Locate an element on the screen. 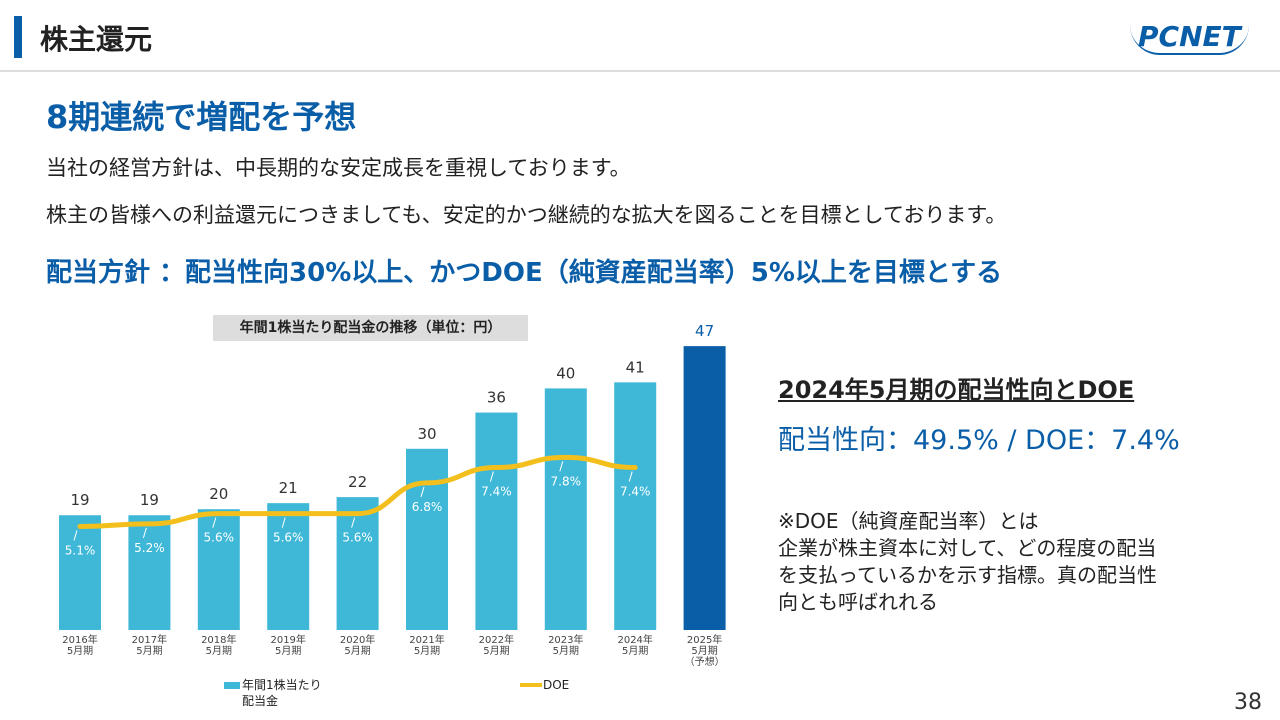  side-heading: 2024年5月期の配当性向とDOE is located at coordinates (956, 390).